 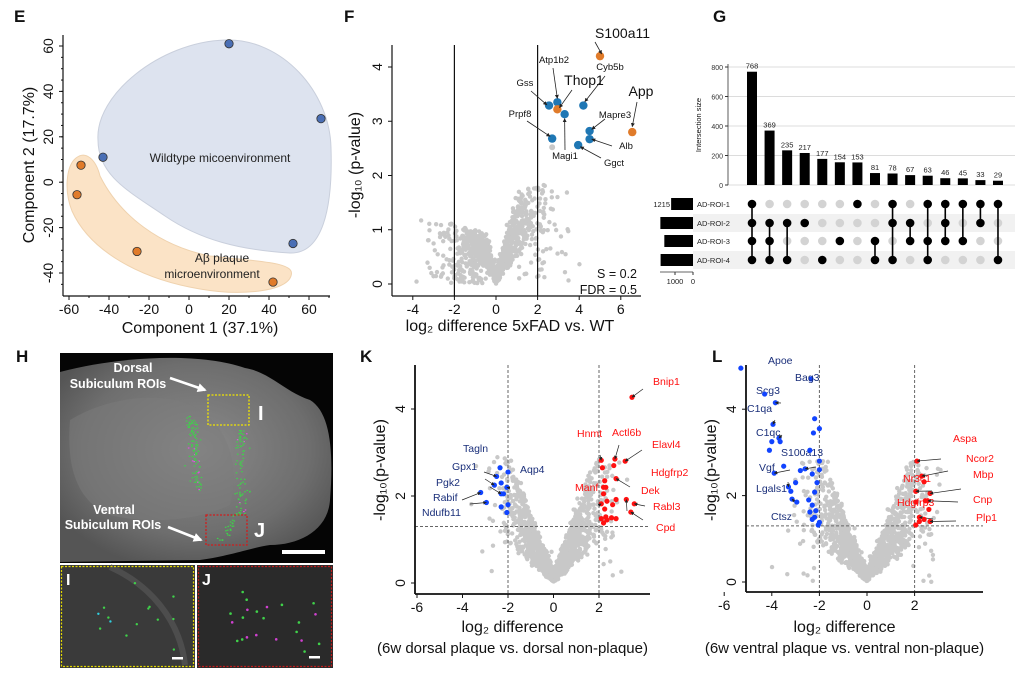 I want to click on gene-label: Hnmt, so click(x=589, y=434).